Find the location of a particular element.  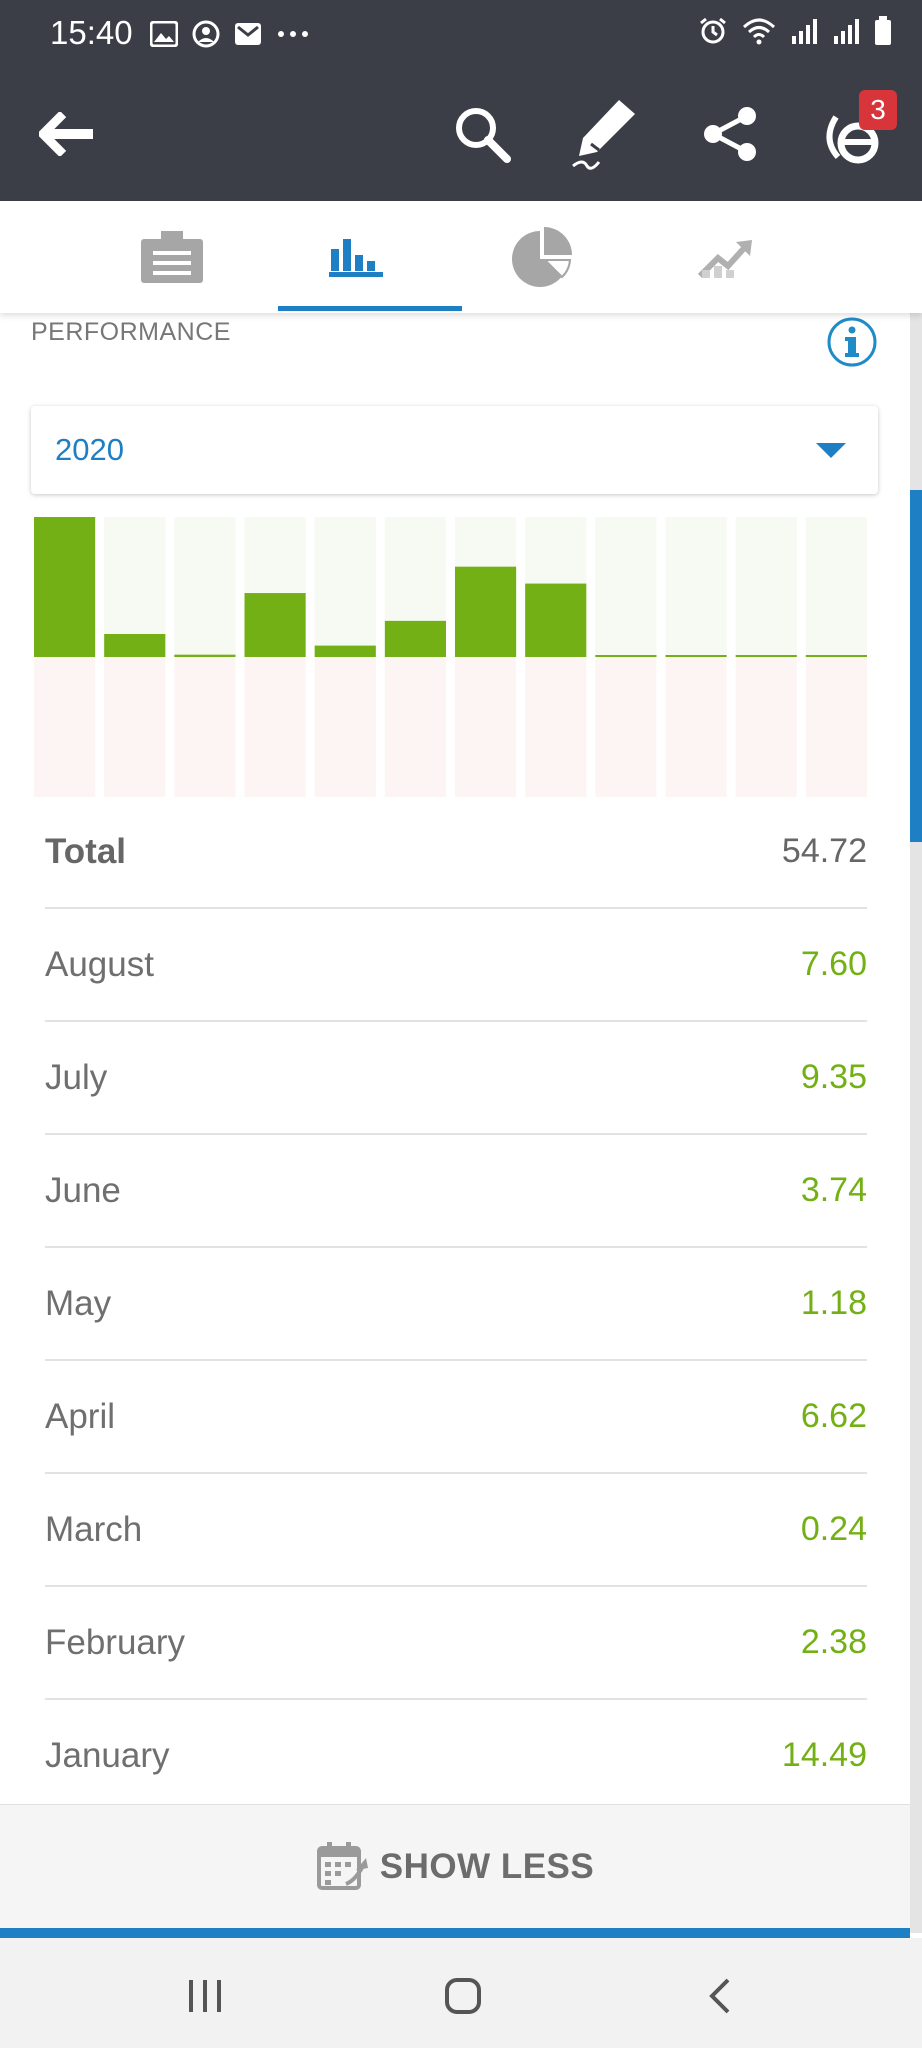

battery-icon is located at coordinates (883, 30).